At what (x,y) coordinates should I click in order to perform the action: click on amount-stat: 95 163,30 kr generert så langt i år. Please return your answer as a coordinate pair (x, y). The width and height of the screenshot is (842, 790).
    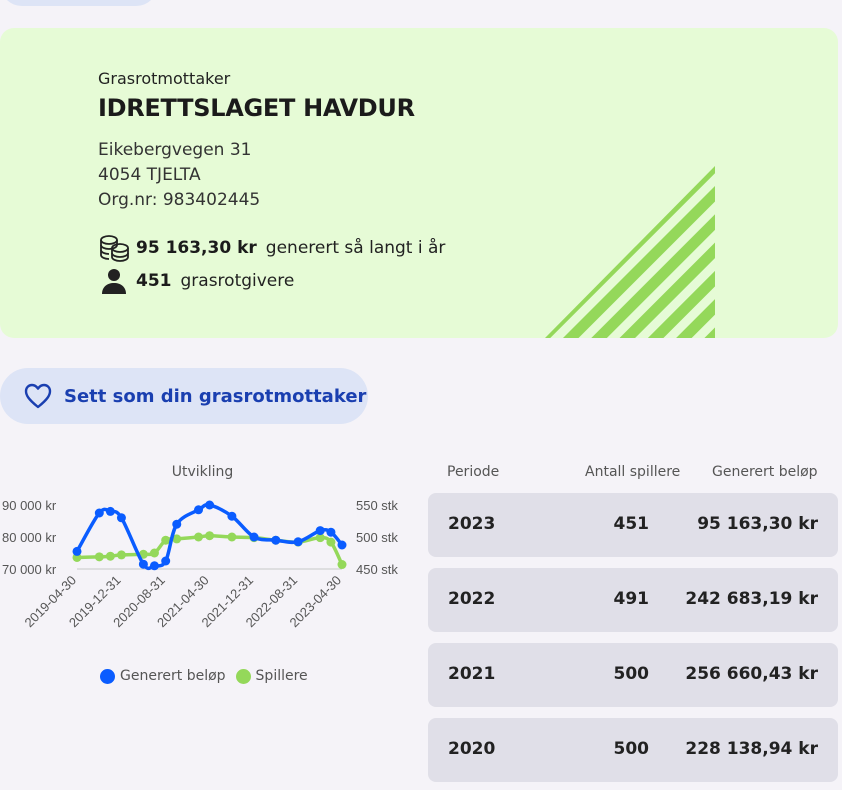
    Looking at the image, I should click on (271, 248).